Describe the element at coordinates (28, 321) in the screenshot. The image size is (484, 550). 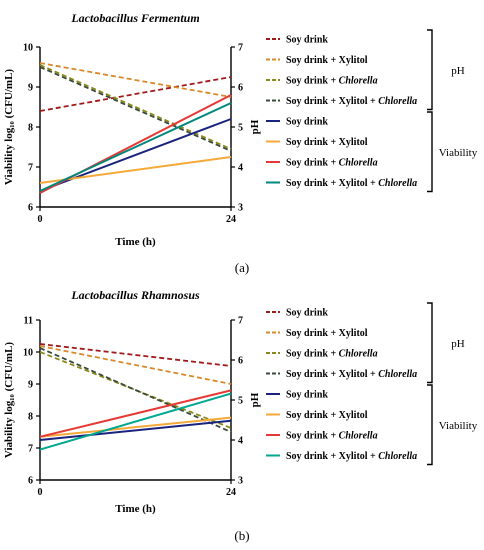
I see `y-tick-label: 11` at that location.